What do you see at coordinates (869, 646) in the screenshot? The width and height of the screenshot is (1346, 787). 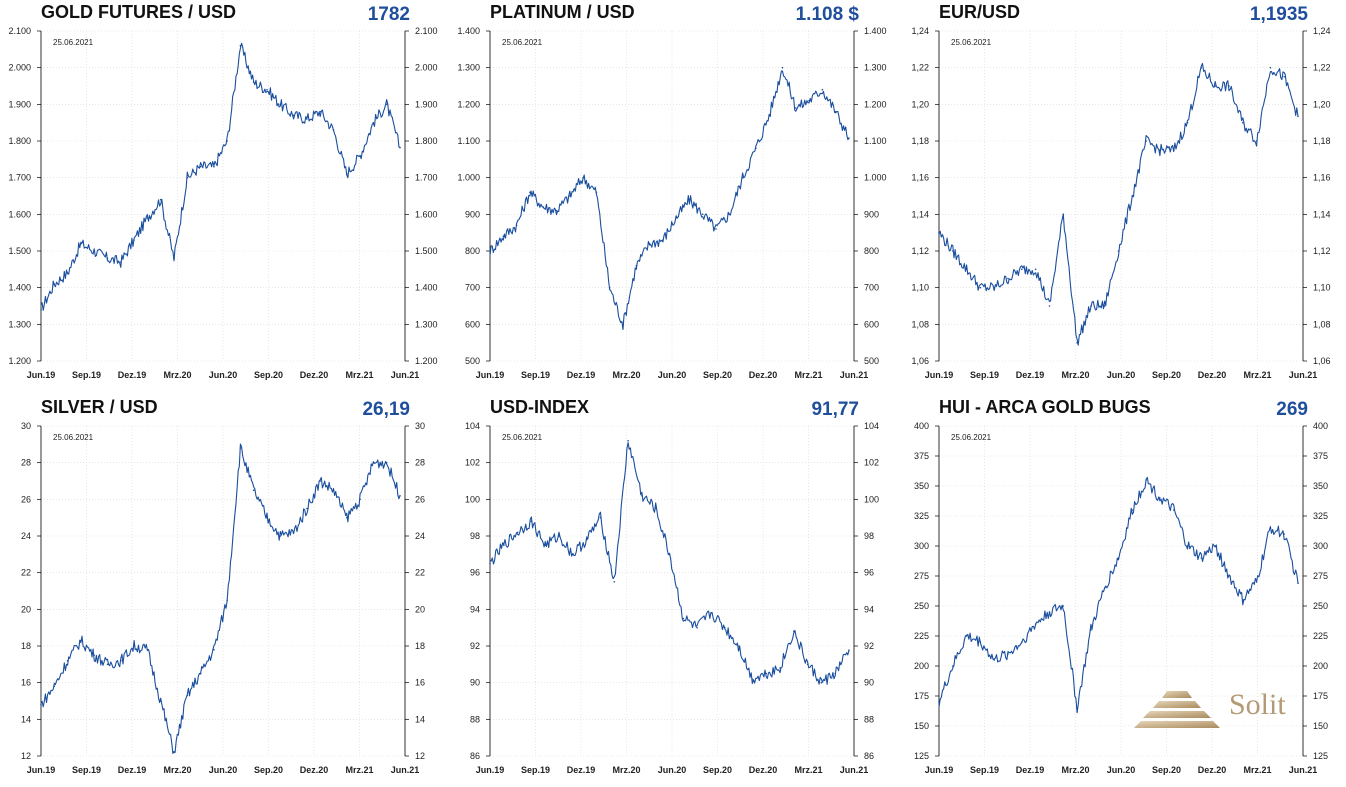 I see `y-tick-label-right: 92` at bounding box center [869, 646].